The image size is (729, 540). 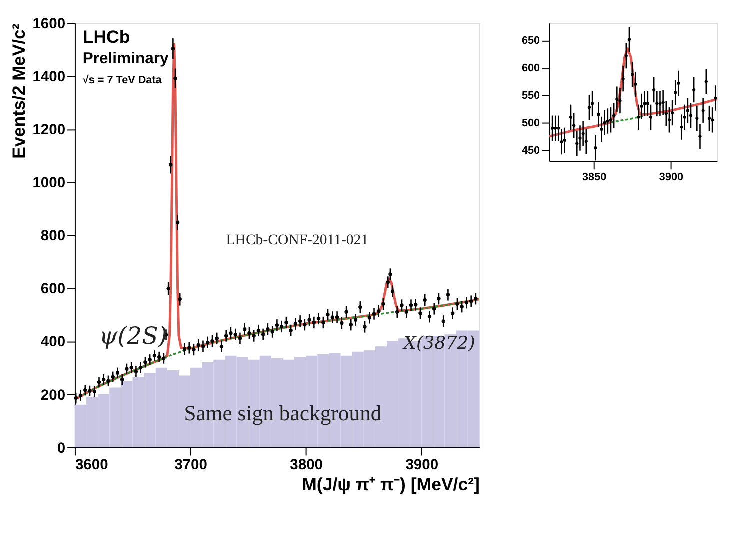 I want to click on x-tick-label: 3800, so click(x=307, y=466).